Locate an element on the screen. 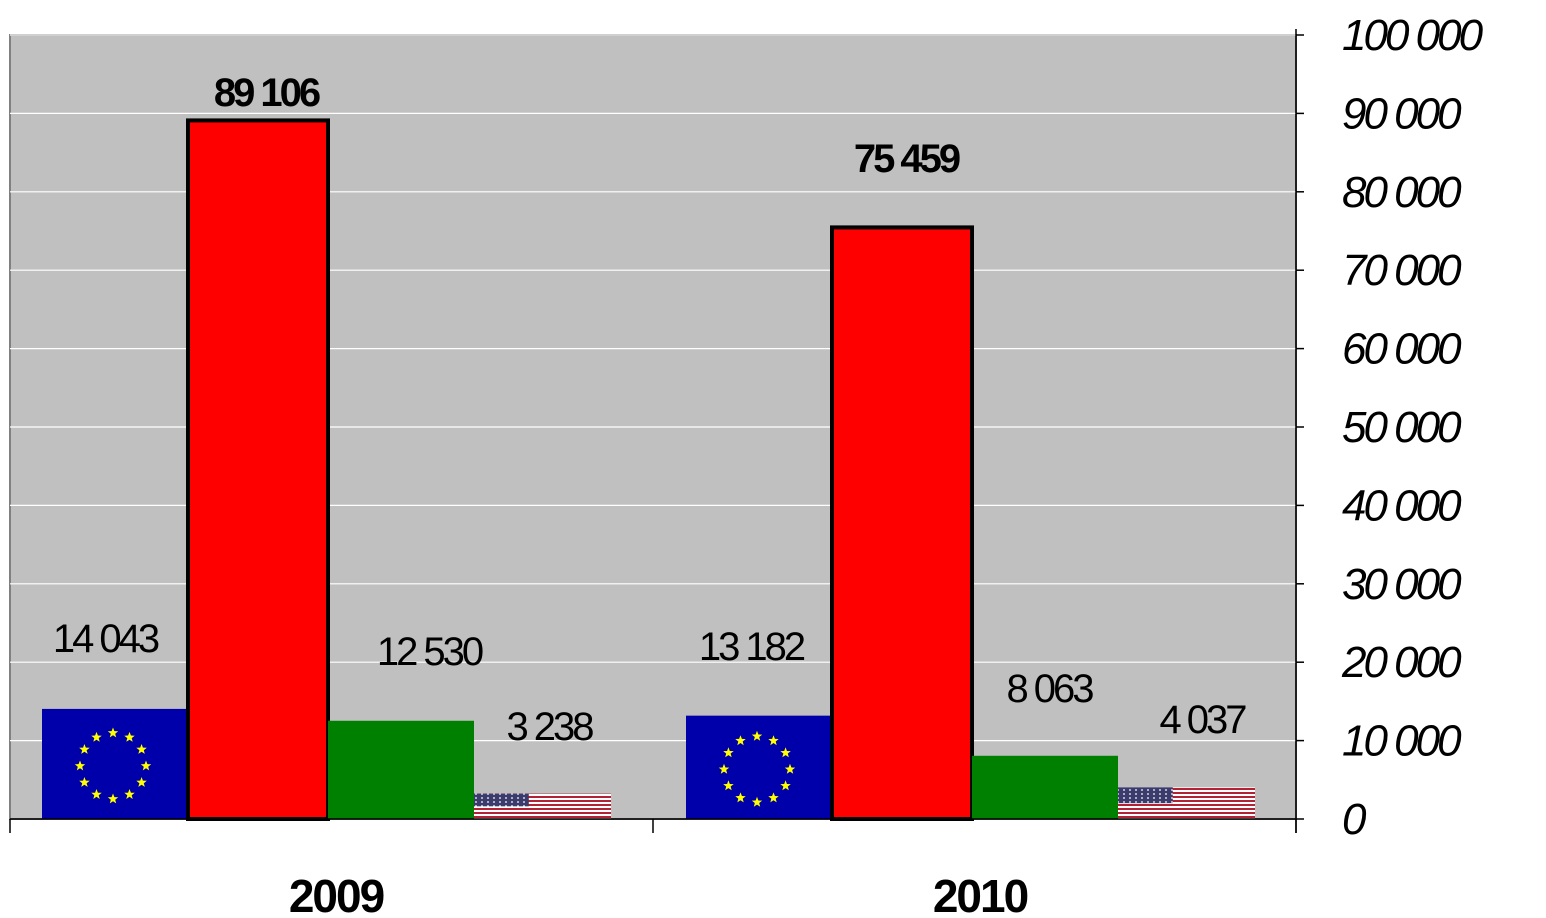 Image resolution: width=1546 pixels, height=918 pixels. bar-eu-flag-icon-2009 is located at coordinates (115, 763).